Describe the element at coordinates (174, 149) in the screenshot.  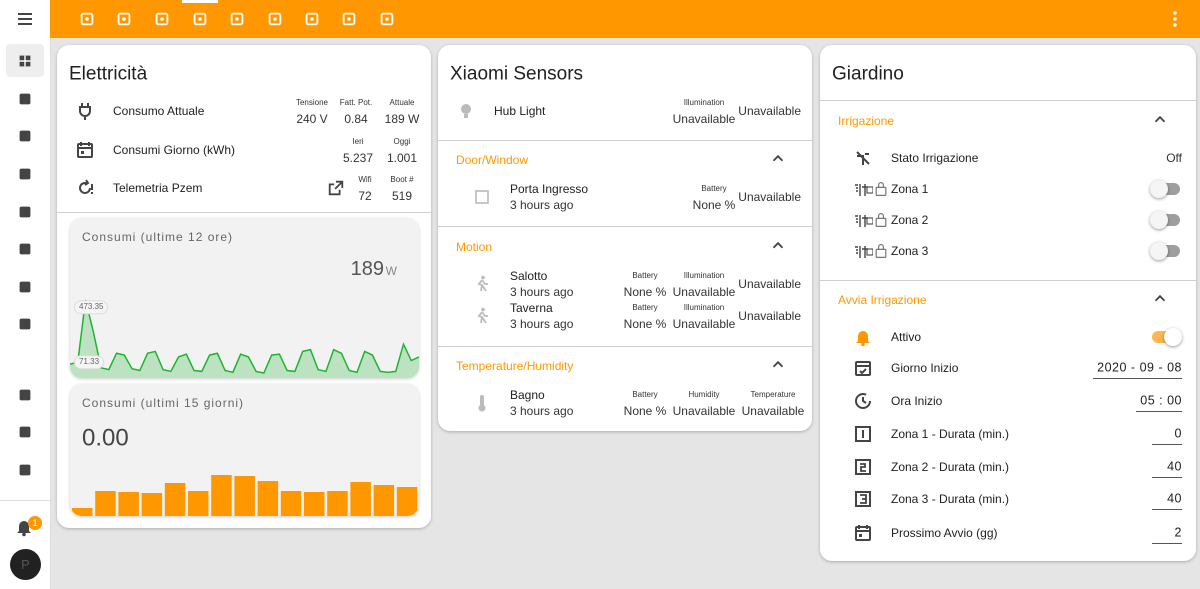
I see `entity-name: Consumi Giorno (kWh)` at that location.